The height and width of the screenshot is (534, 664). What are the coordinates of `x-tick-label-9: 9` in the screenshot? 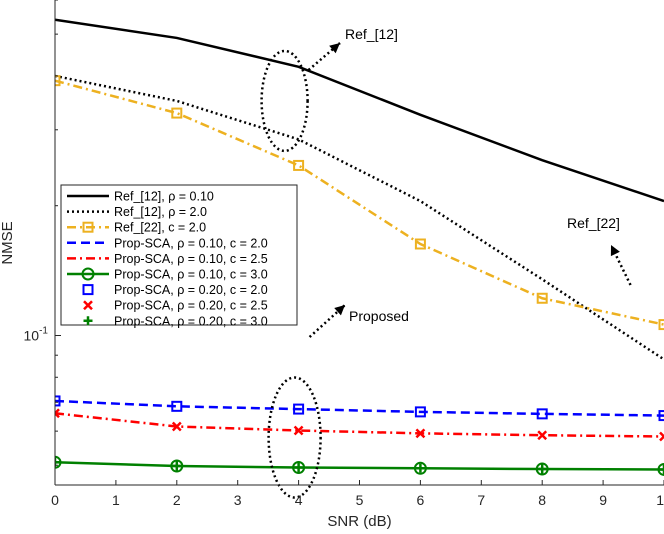 It's located at (603, 500).